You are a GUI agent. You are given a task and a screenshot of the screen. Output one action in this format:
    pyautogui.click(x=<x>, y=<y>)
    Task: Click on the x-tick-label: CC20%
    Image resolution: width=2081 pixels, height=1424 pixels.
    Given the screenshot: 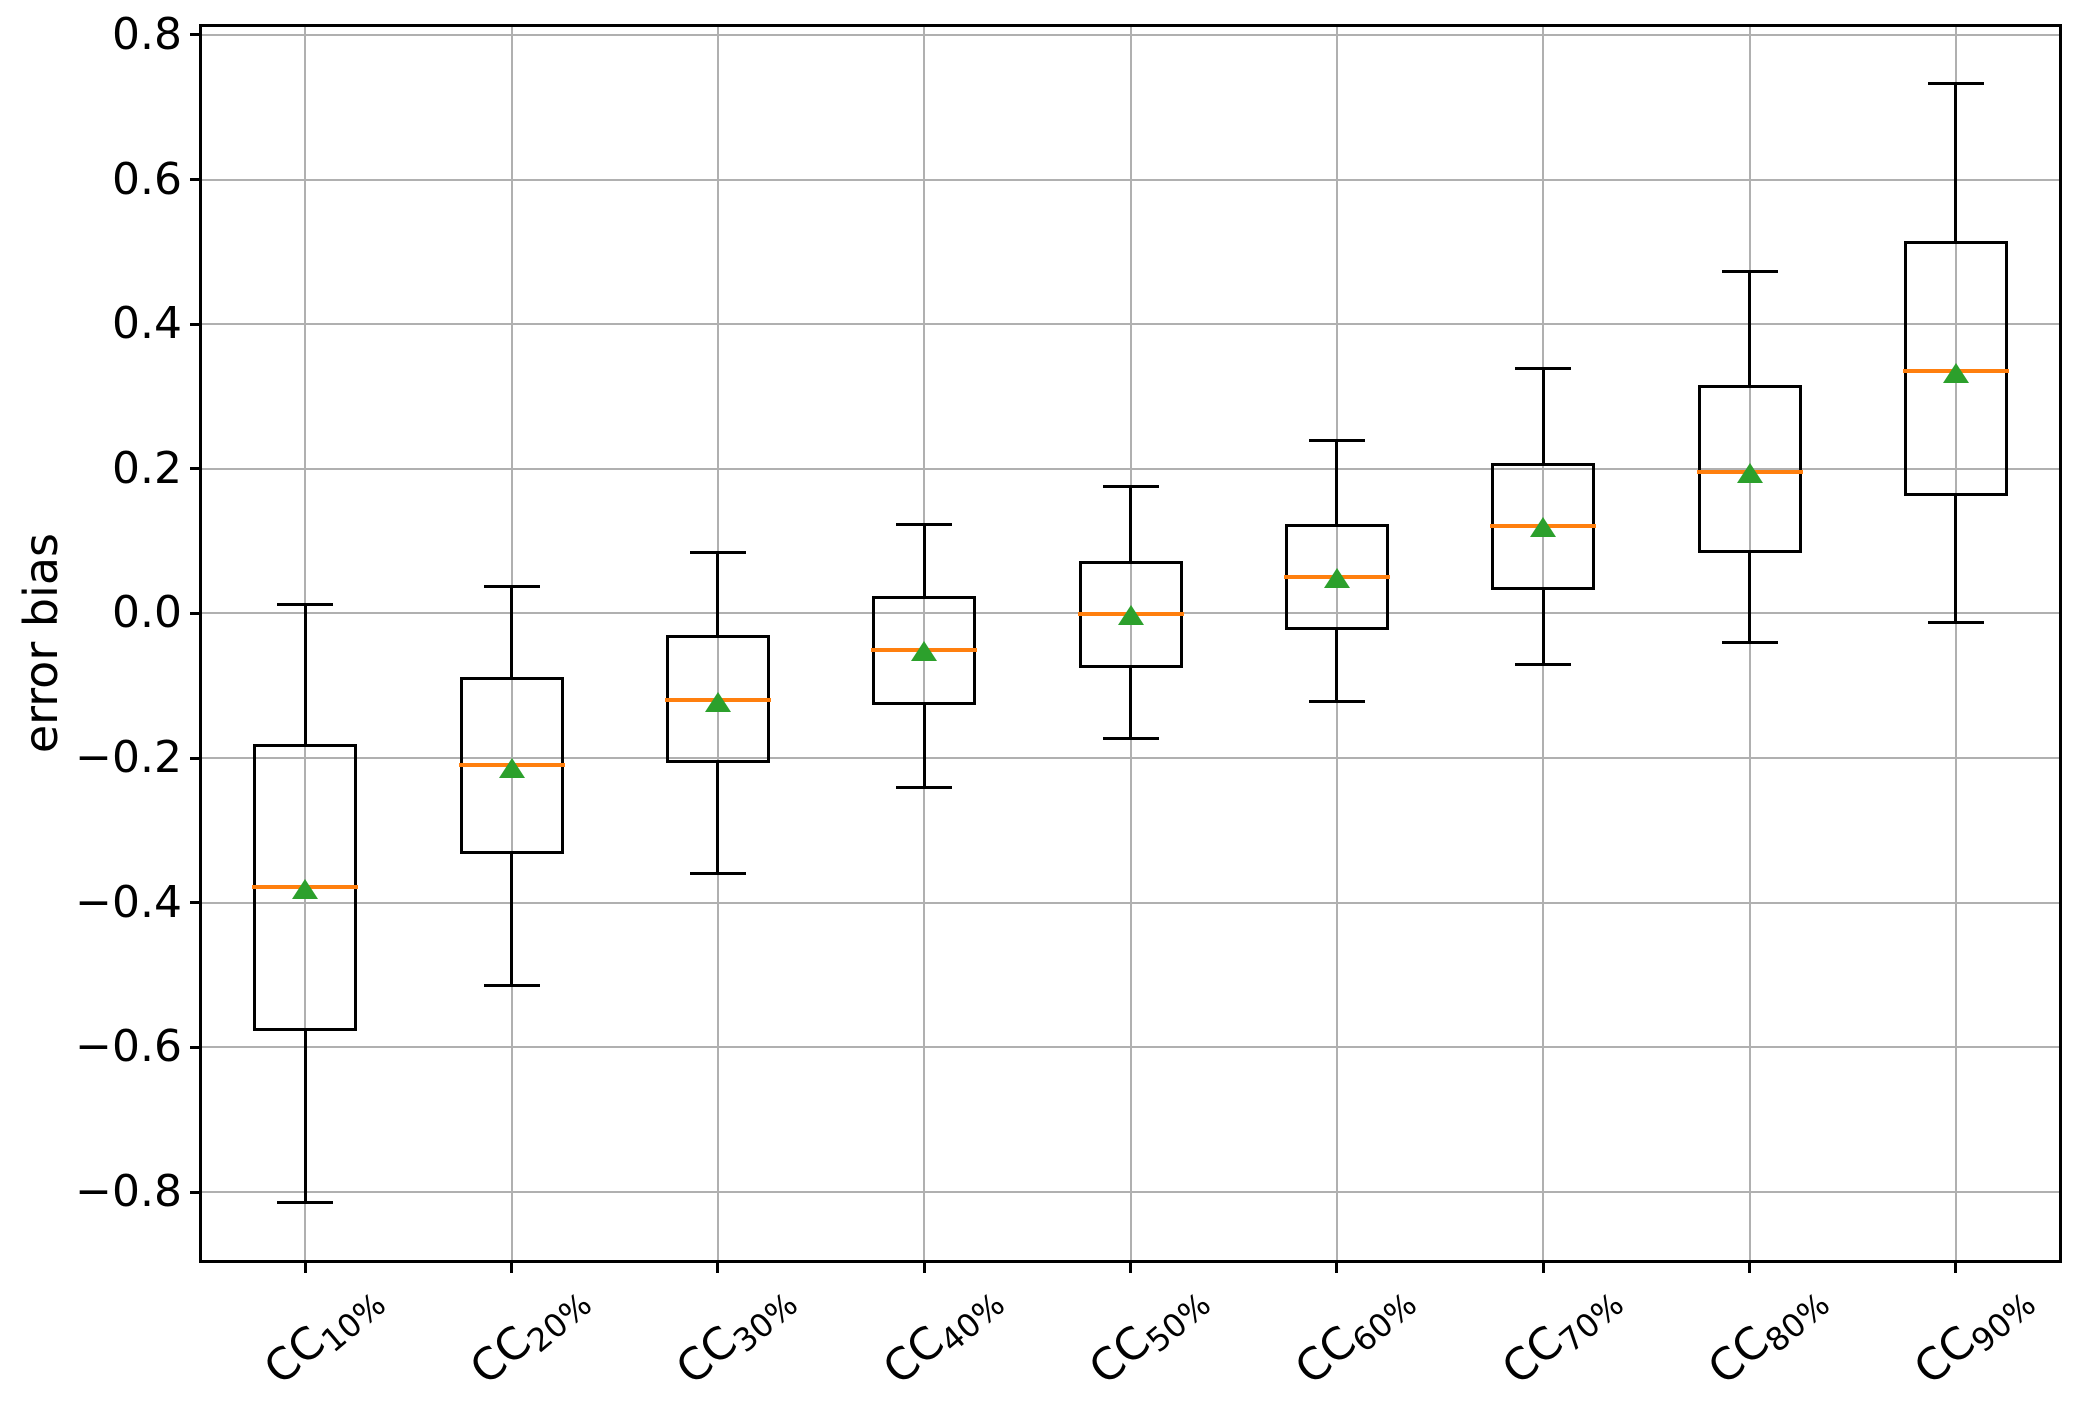 What is the action you would take?
    pyautogui.click(x=531, y=1337)
    